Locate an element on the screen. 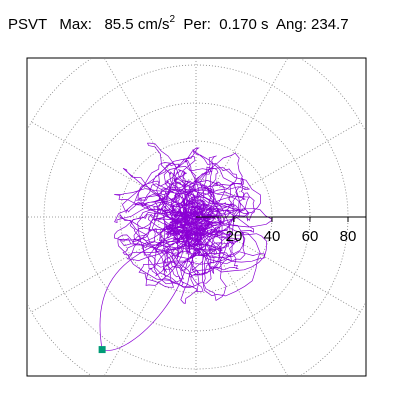  peak-point-marker is located at coordinates (102, 350).